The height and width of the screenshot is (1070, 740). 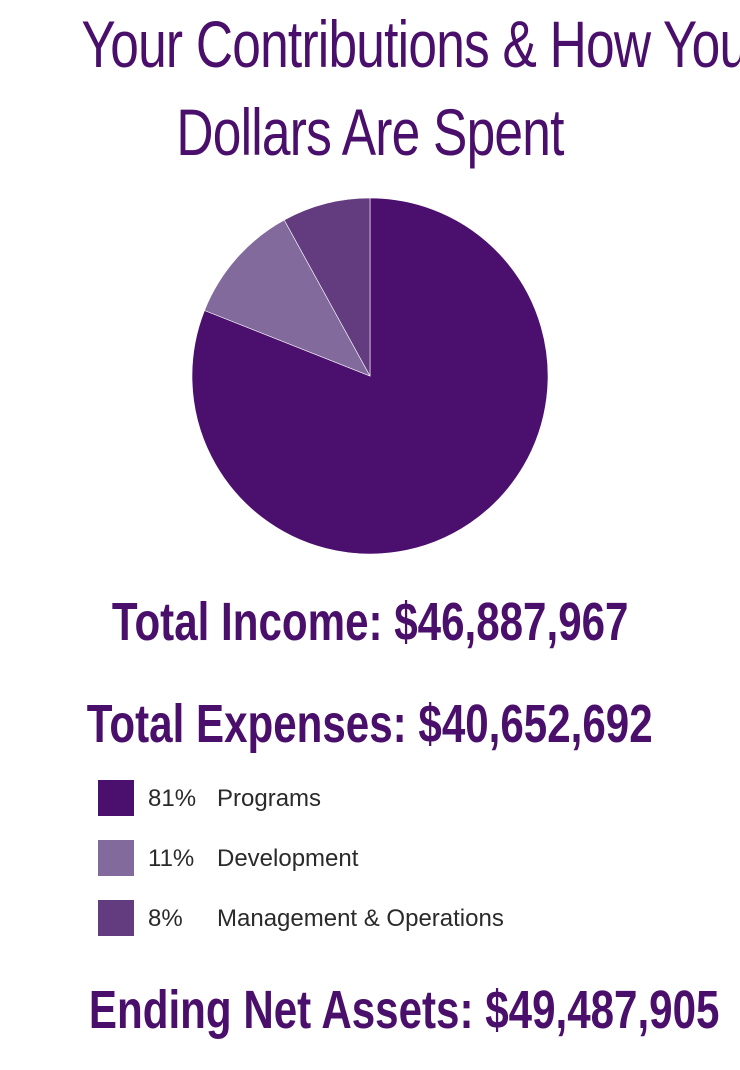 I want to click on legend-item-programs: 81% Programs, so click(x=378, y=798).